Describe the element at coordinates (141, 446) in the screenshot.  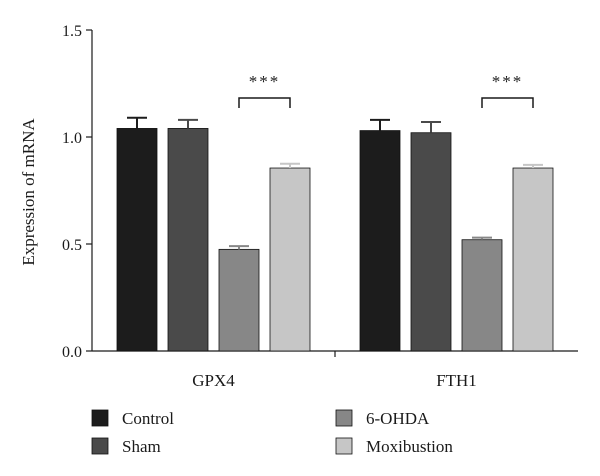
I see `legend-label: Sham` at that location.